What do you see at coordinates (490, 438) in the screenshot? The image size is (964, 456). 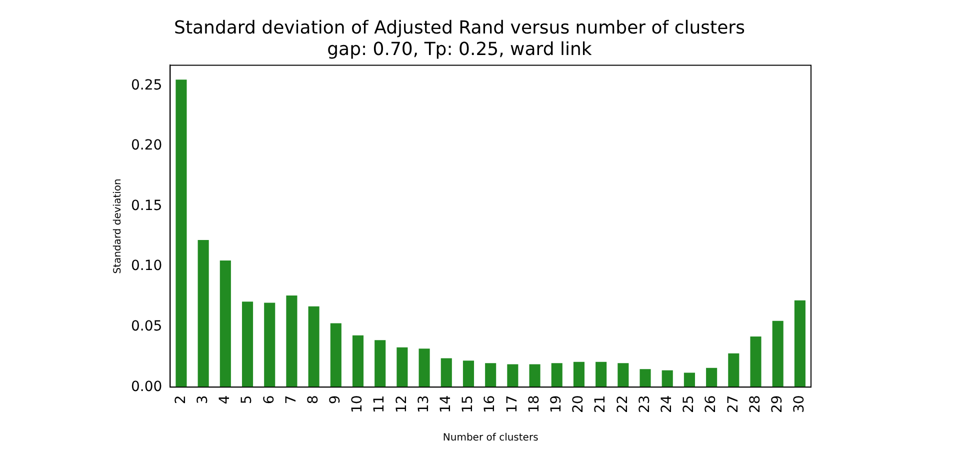 I see `x-axis-title: Number of clusters` at bounding box center [490, 438].